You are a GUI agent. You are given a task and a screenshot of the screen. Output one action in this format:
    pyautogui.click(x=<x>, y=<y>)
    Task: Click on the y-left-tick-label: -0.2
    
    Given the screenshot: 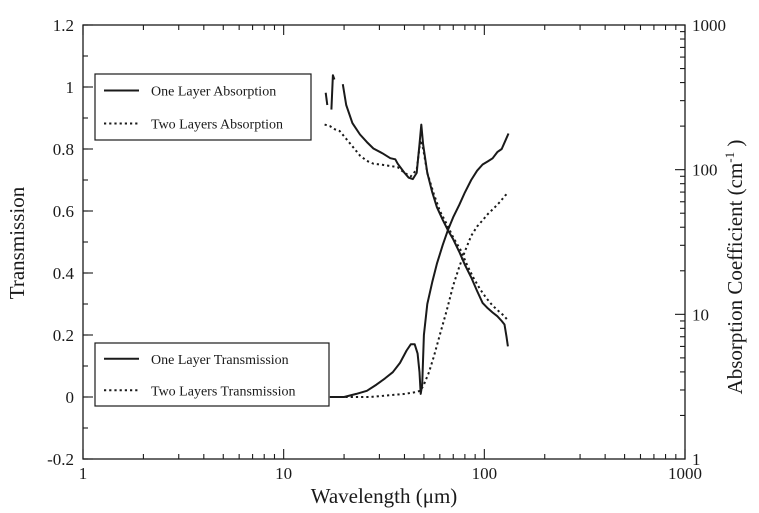 What is the action you would take?
    pyautogui.click(x=60, y=459)
    